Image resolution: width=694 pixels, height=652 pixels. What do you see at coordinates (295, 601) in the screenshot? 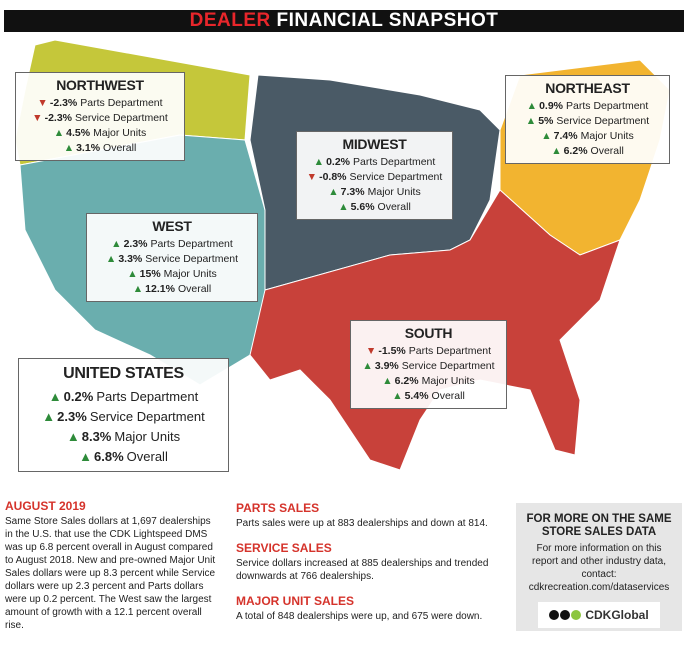
I see `section-heading: MAJOR UNIT SALES` at bounding box center [295, 601].